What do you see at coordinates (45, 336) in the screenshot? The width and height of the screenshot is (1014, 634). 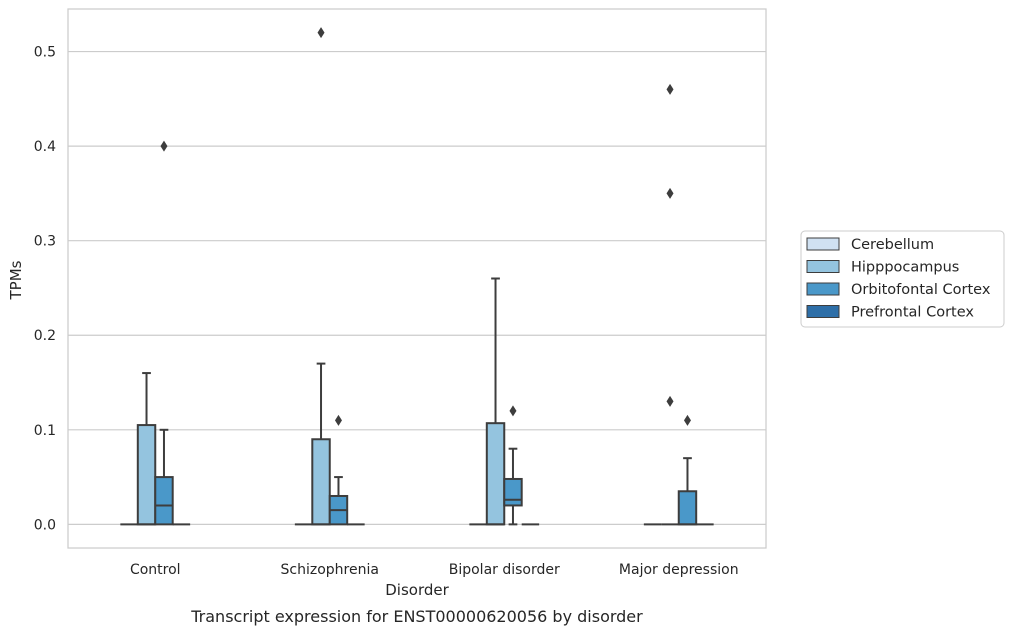 I see `y-tick-label: 0.2` at bounding box center [45, 336].